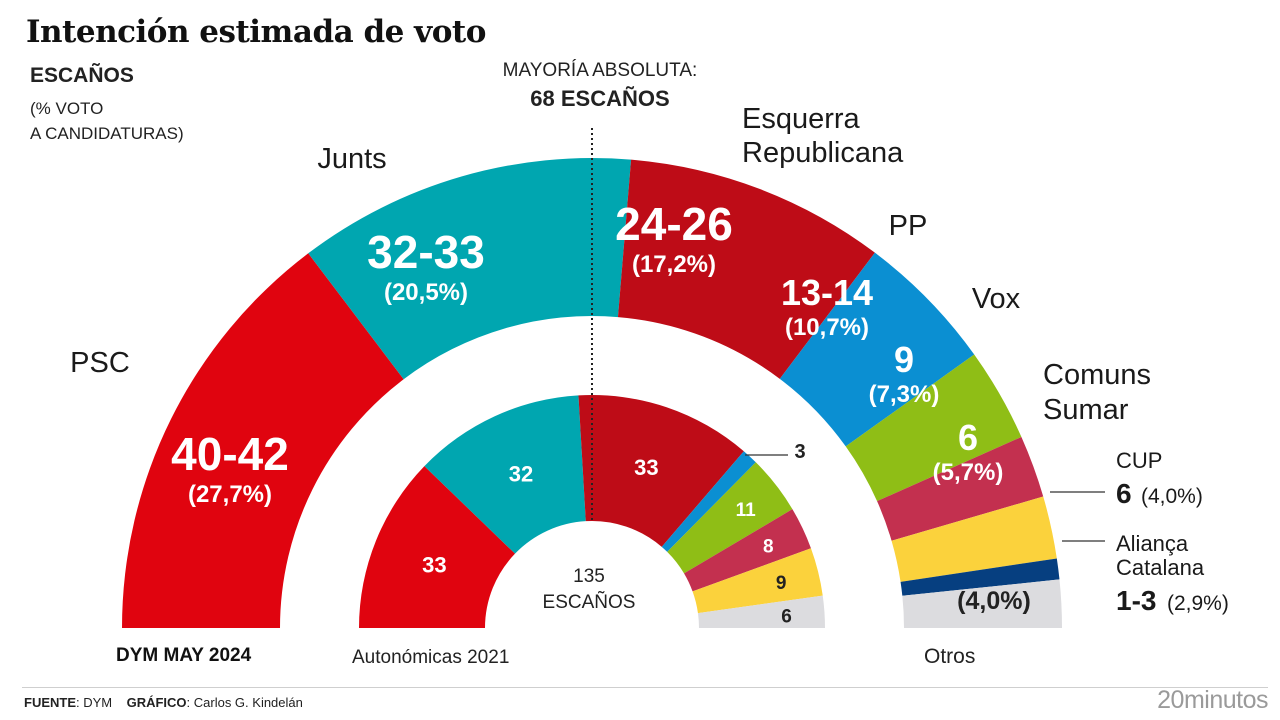  What do you see at coordinates (645, 687) in the screenshot?
I see `footer-divider` at bounding box center [645, 687].